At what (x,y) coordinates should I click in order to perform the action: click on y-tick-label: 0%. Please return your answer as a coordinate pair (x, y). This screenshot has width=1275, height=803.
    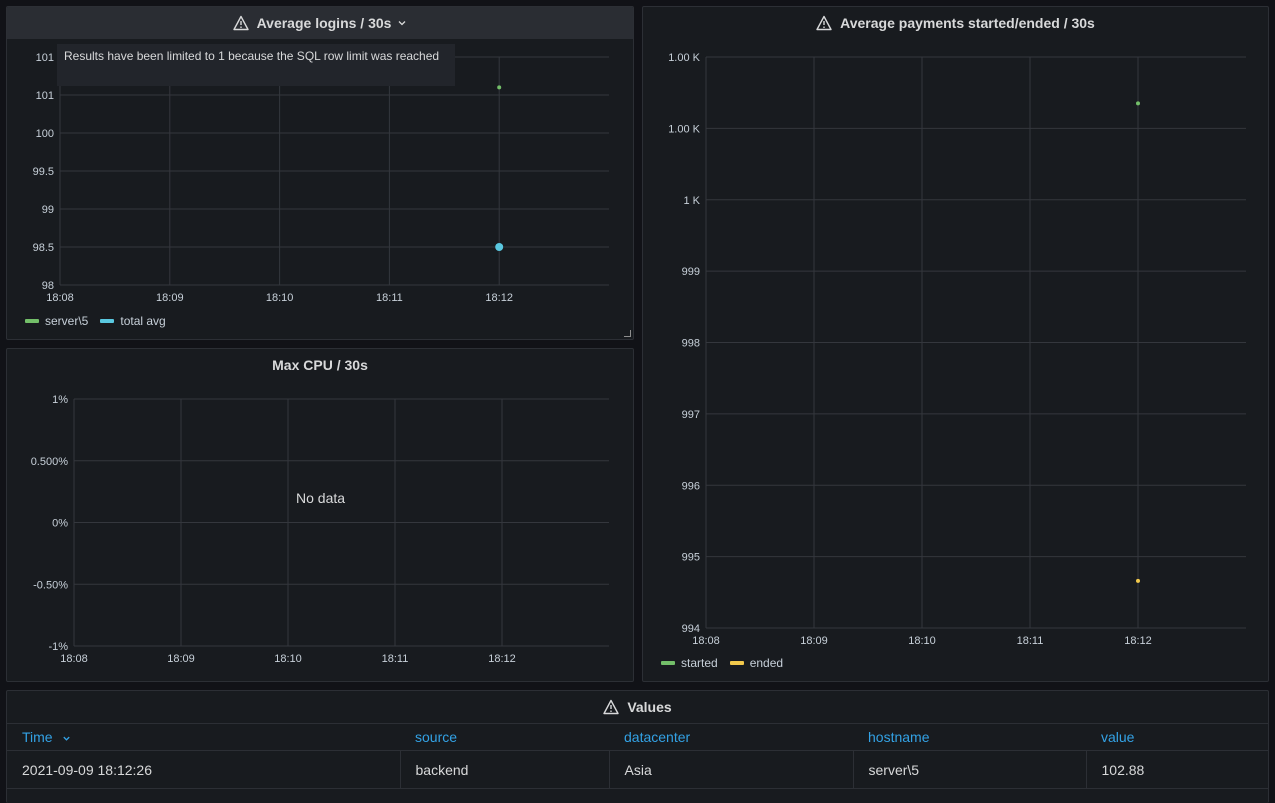
    Looking at the image, I should click on (60, 524).